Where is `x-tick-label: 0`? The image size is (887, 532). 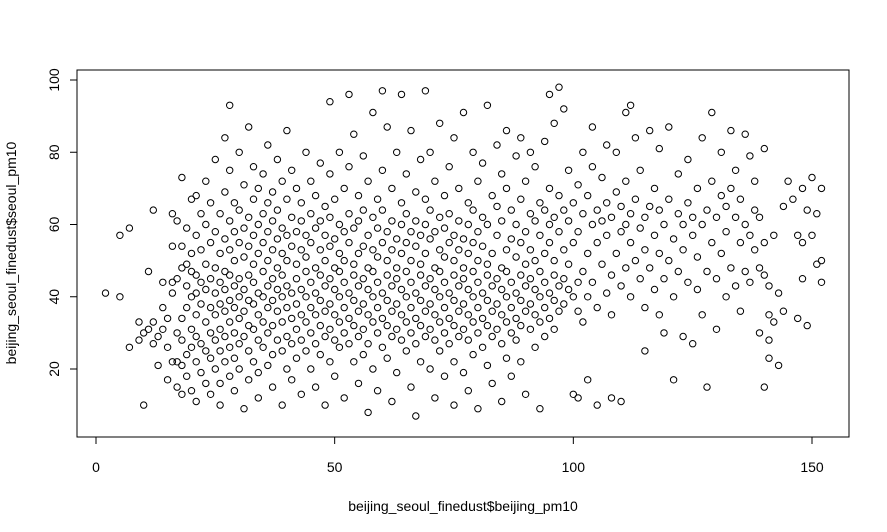 x-tick-label: 0 is located at coordinates (96, 467).